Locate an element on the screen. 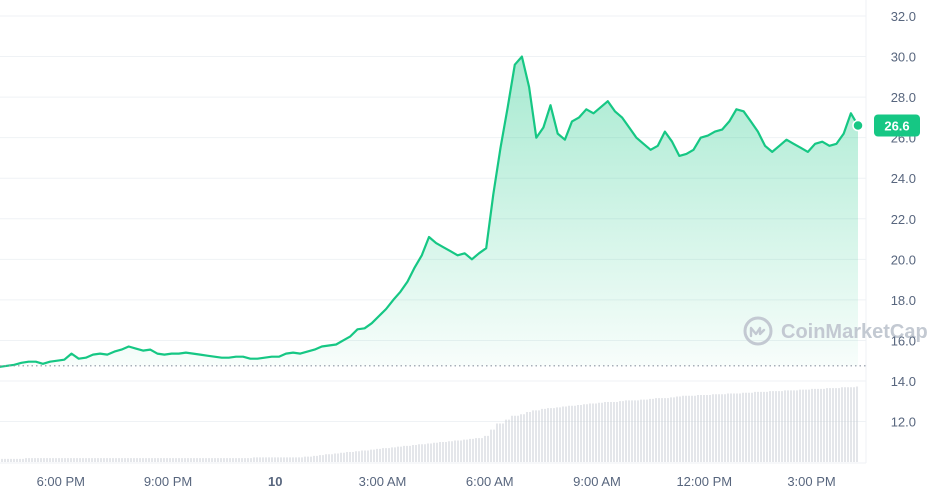 Image resolution: width=928 pixels, height=495 pixels. y-tick-label: 14.0 is located at coordinates (903, 381).